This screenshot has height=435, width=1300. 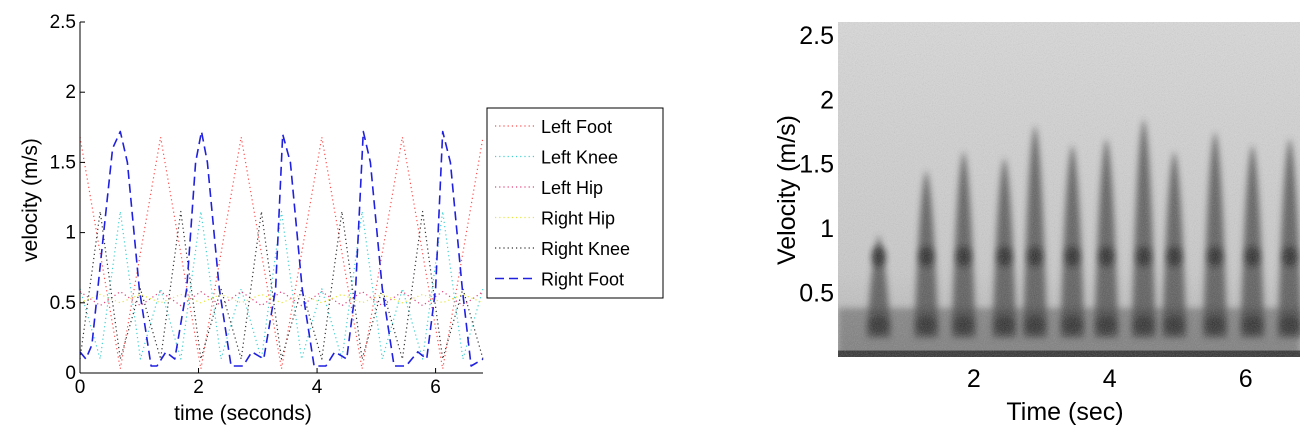 I want to click on x-tick-label: 0, so click(x=80, y=387).